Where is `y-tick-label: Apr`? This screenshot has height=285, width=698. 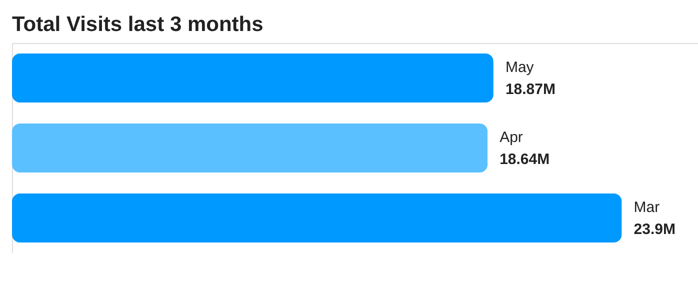
y-tick-label: Apr is located at coordinates (511, 137).